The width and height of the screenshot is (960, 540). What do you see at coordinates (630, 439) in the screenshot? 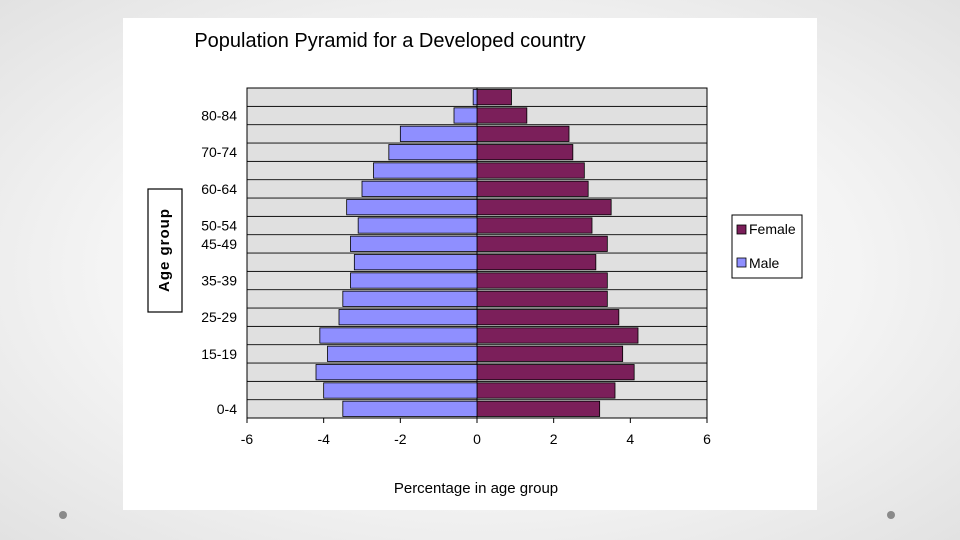
I see `x-tick-label: 4` at bounding box center [630, 439].